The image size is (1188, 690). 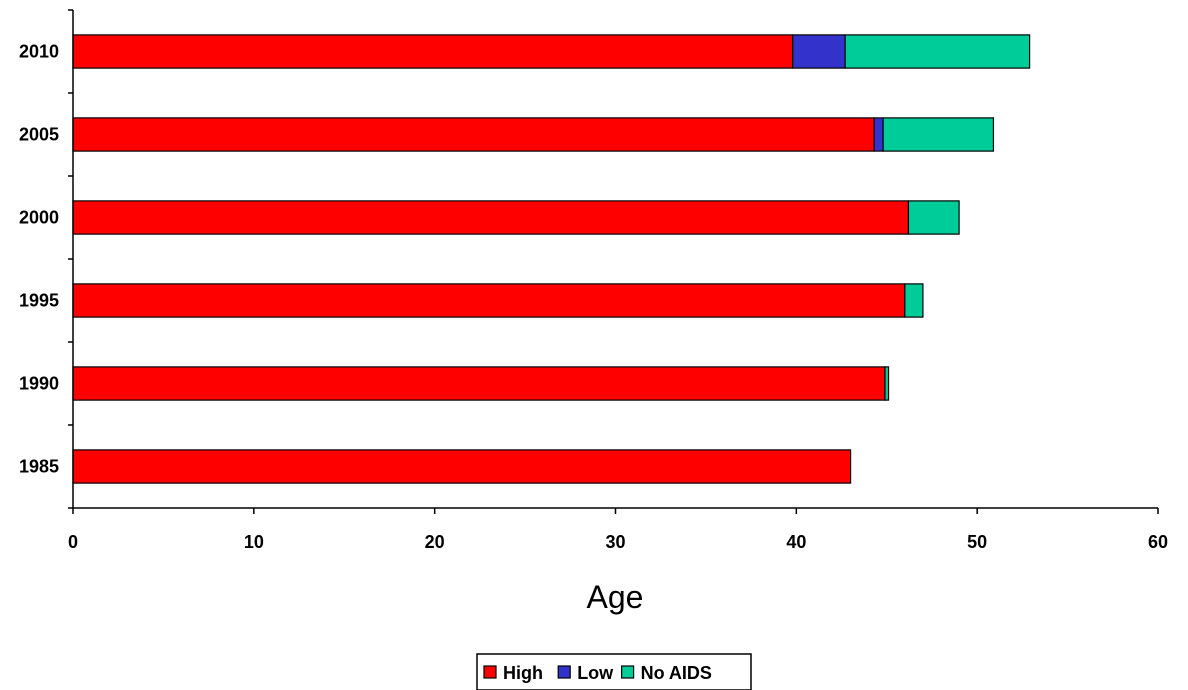 I want to click on legend-label-no-aids: No AIDS, so click(x=676, y=673).